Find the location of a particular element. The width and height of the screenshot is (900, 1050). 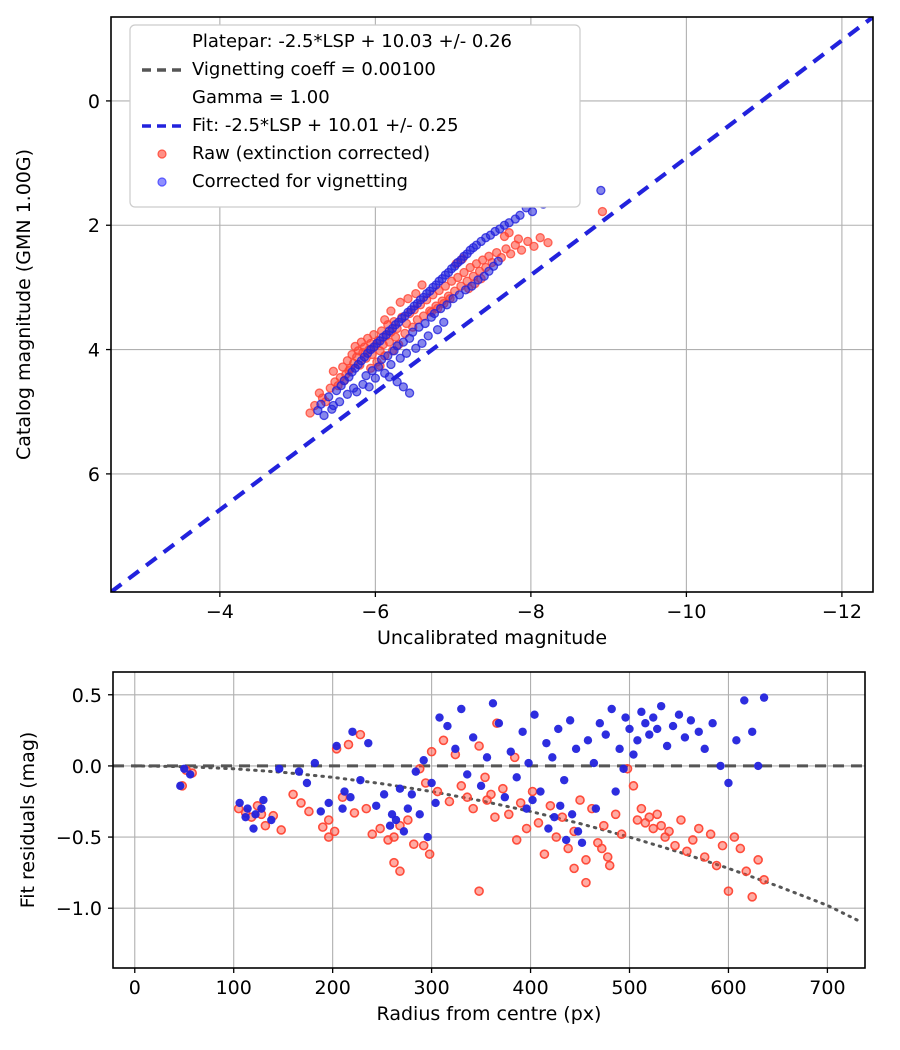

series-corrected-top is located at coordinates (459, 303).